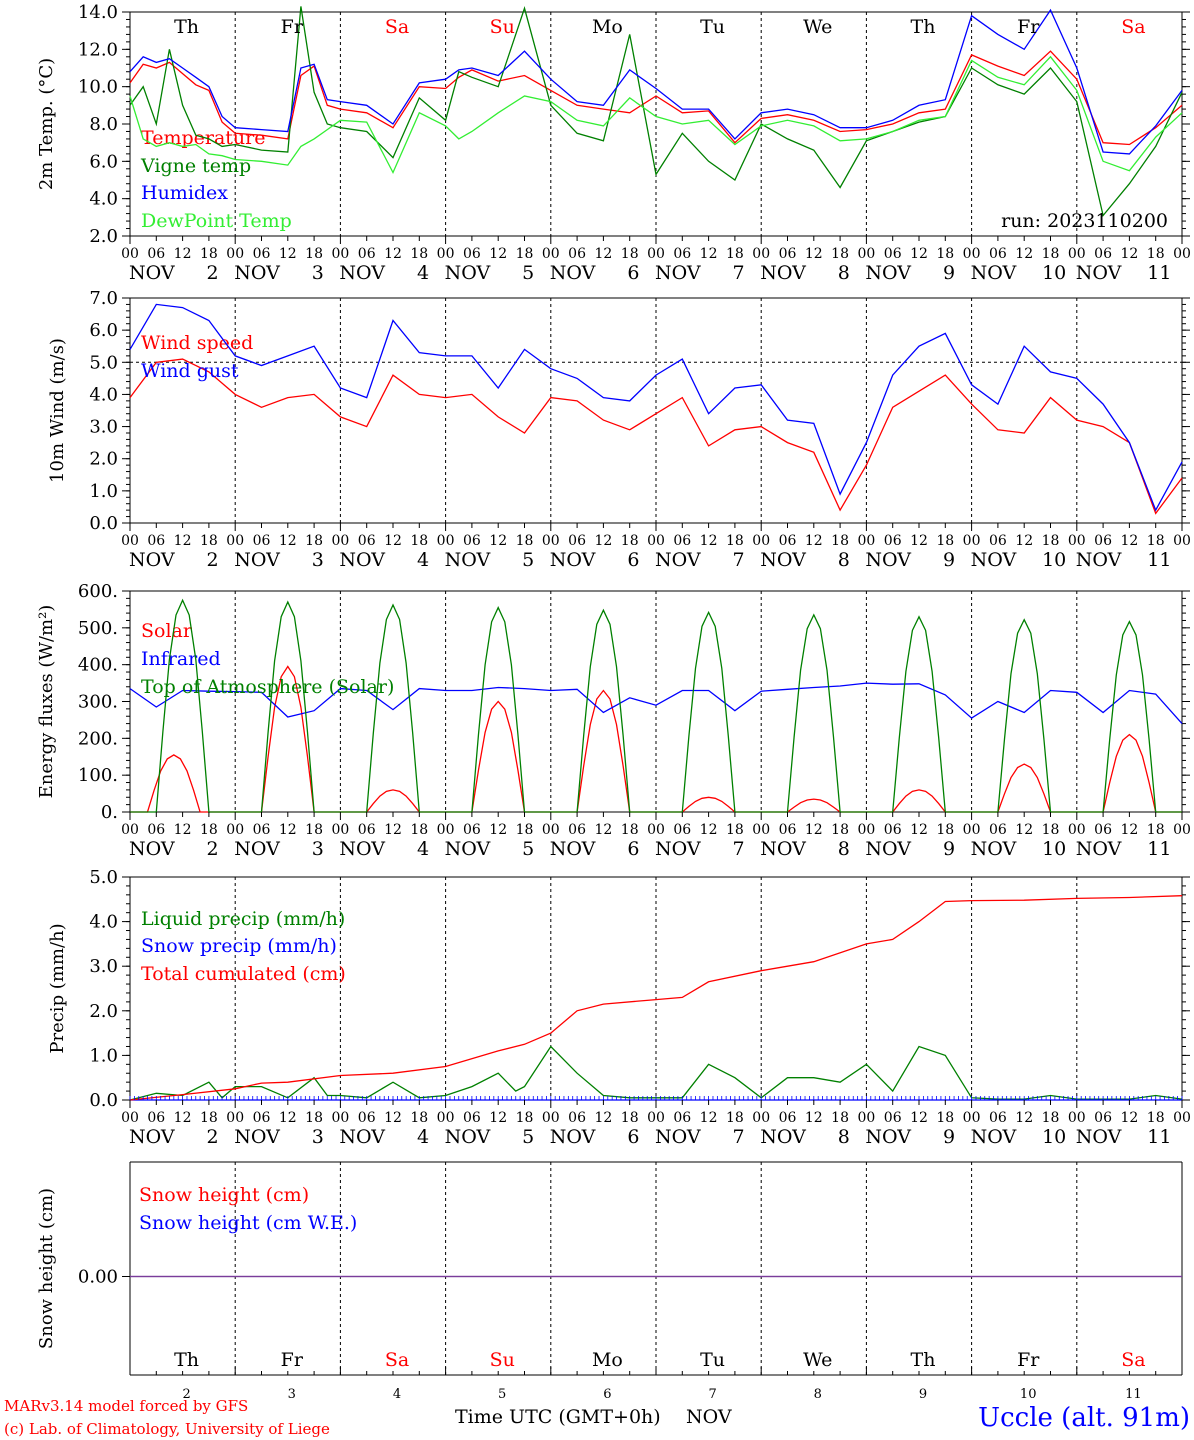 The height and width of the screenshot is (1440, 1194). Describe the element at coordinates (103, 124) in the screenshot. I see `y-tick-label: 8.0` at that location.